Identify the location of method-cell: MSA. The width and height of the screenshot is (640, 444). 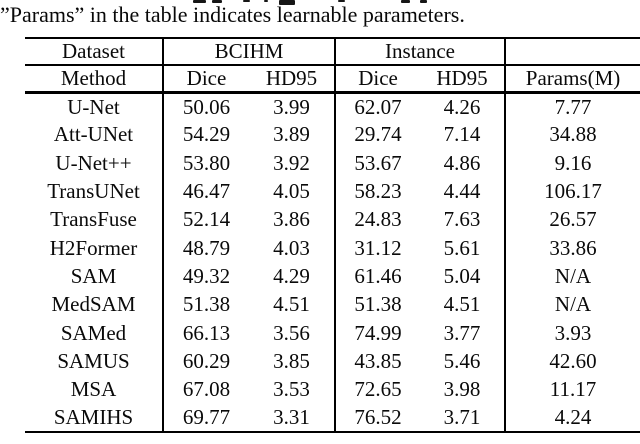
(94, 389).